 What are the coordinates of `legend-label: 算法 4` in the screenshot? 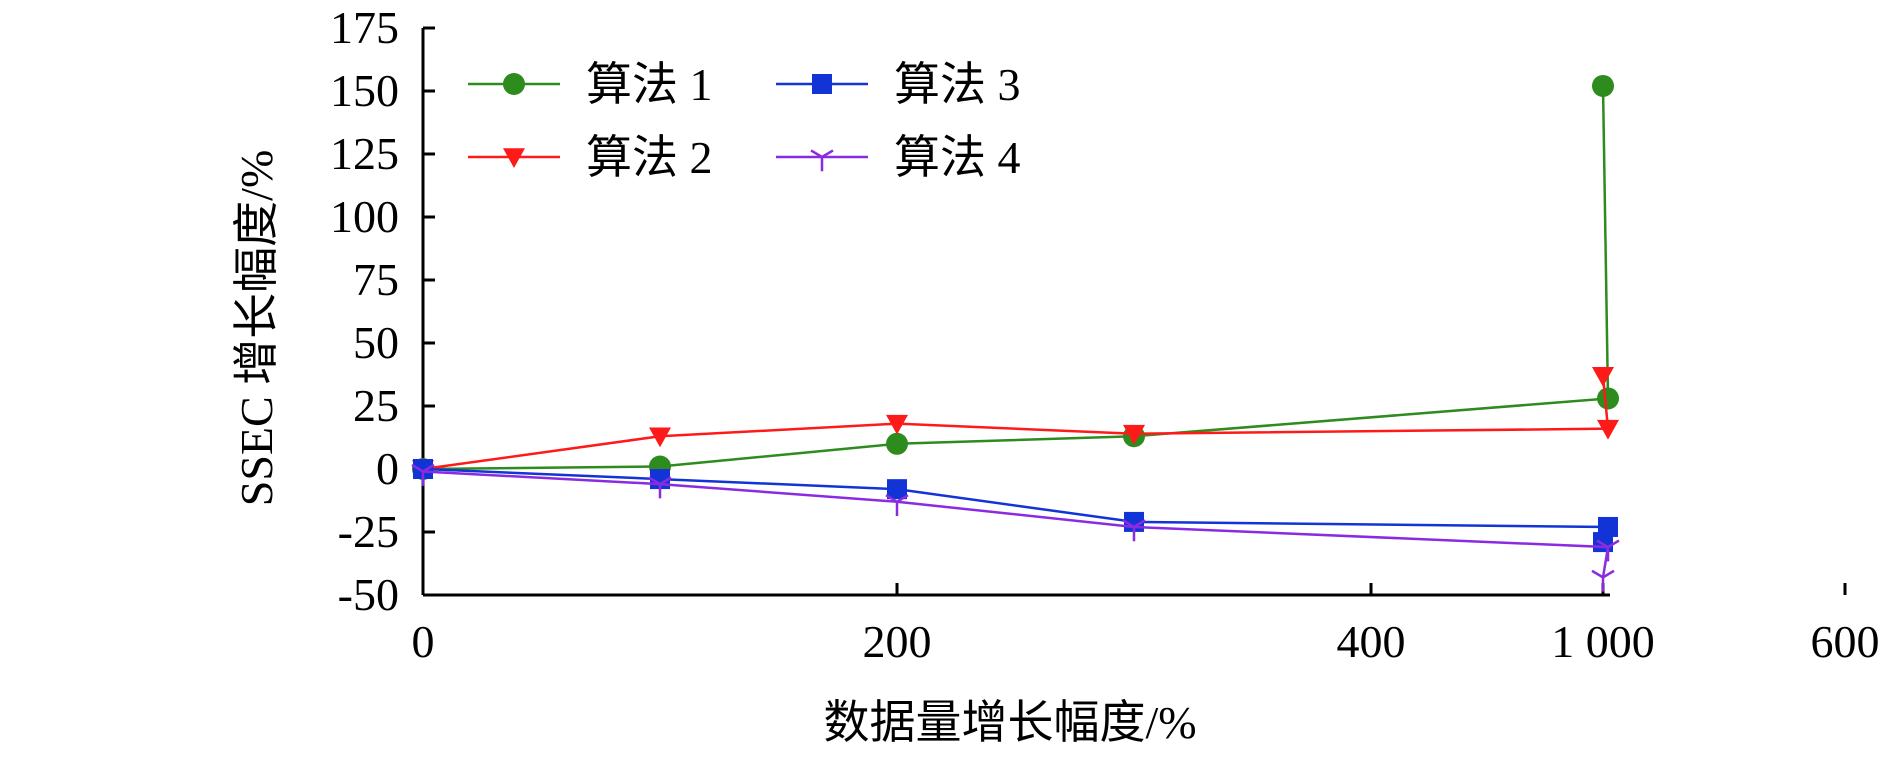 It's located at (957, 157).